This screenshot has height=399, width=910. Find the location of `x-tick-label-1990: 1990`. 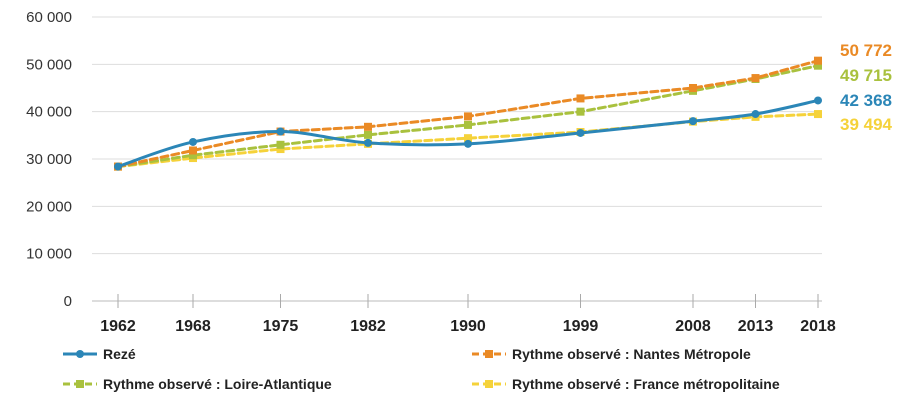

x-tick-label-1990: 1990 is located at coordinates (468, 326).